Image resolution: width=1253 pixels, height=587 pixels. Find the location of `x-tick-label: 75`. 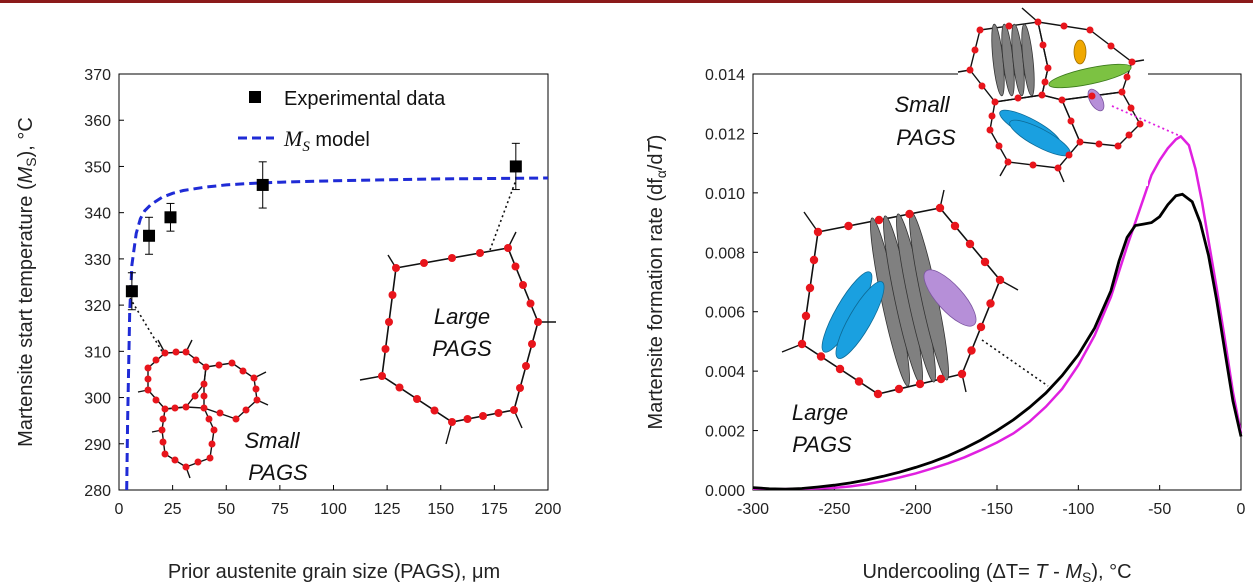

x-tick-label: 75 is located at coordinates (280, 509).